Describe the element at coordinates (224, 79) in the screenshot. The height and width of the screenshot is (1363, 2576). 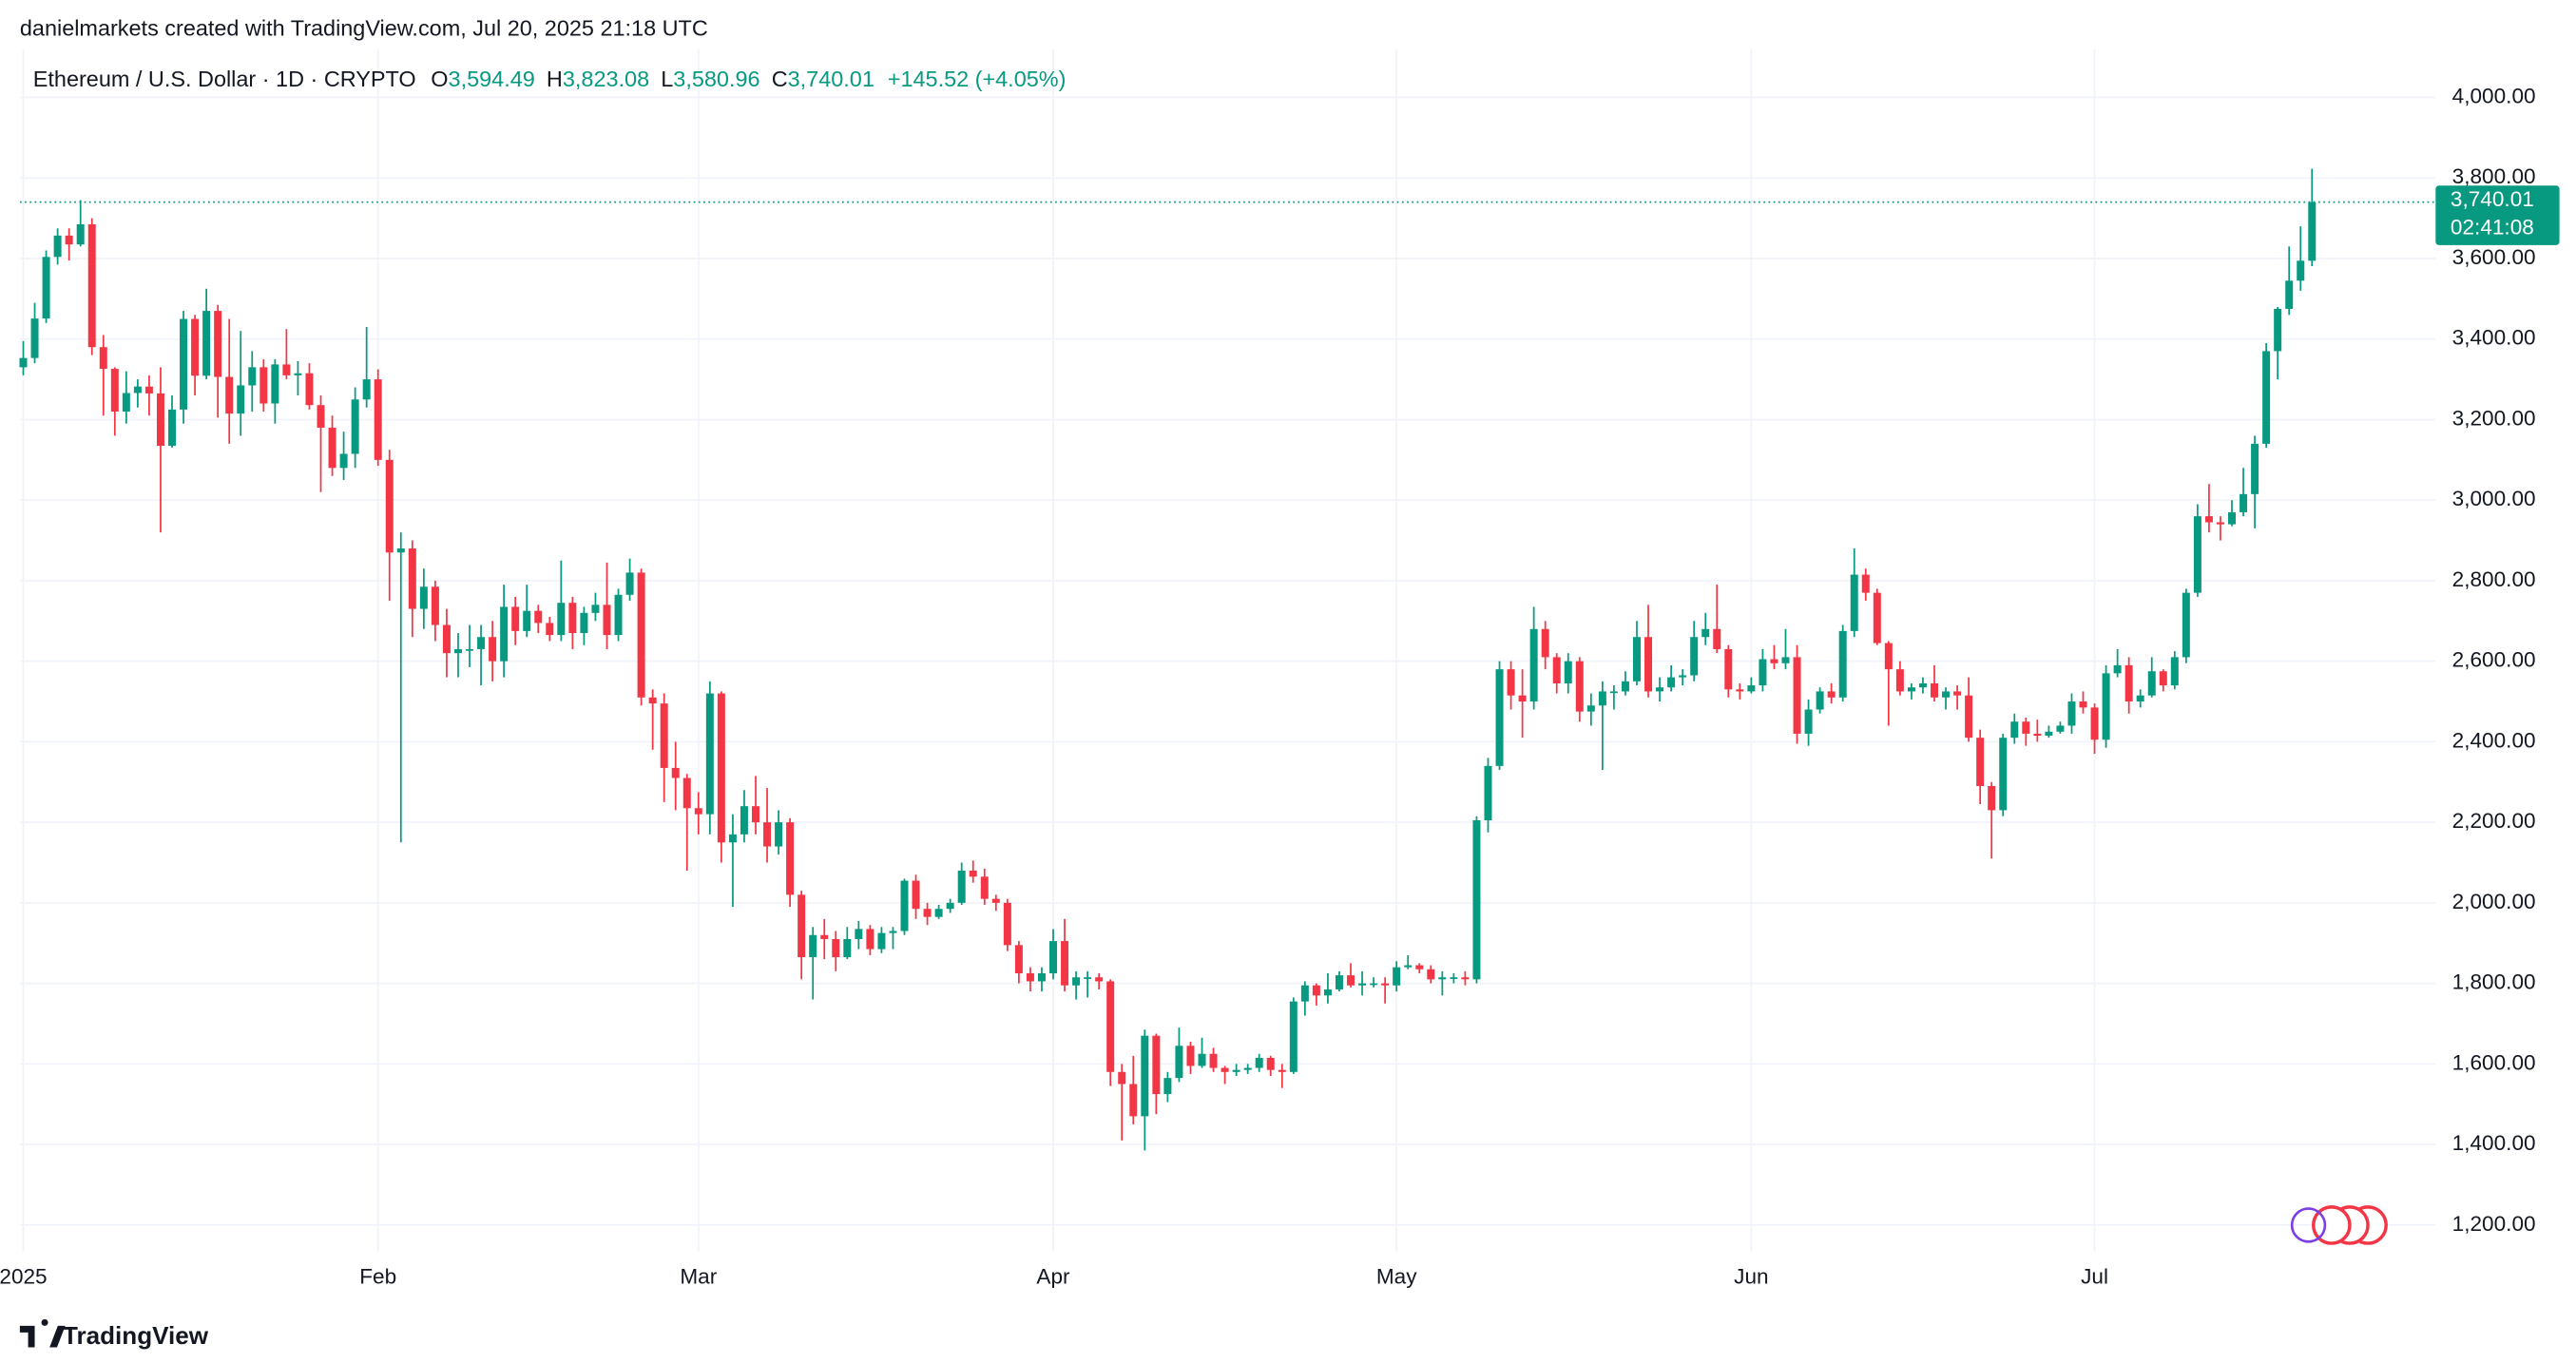
I see `symbol: Ethereum / U.S. Dollar · 1D · CRYPTO` at that location.